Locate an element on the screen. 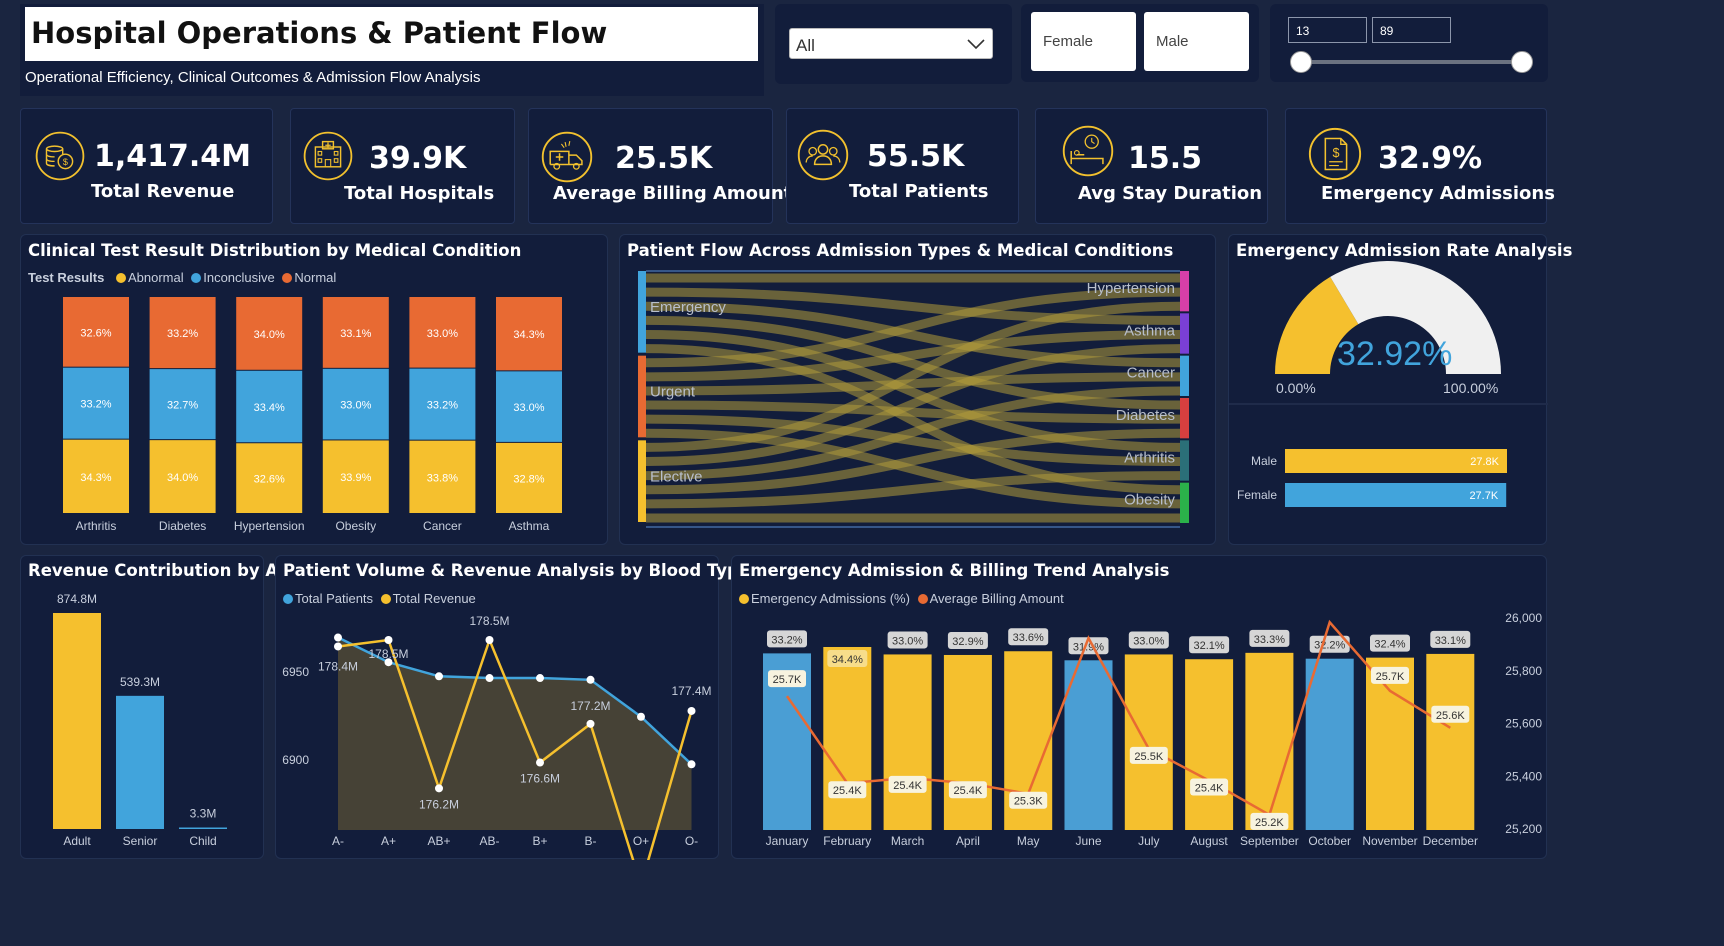 This screenshot has width=1724, height=946. age-min-input: 13 is located at coordinates (1327, 30).